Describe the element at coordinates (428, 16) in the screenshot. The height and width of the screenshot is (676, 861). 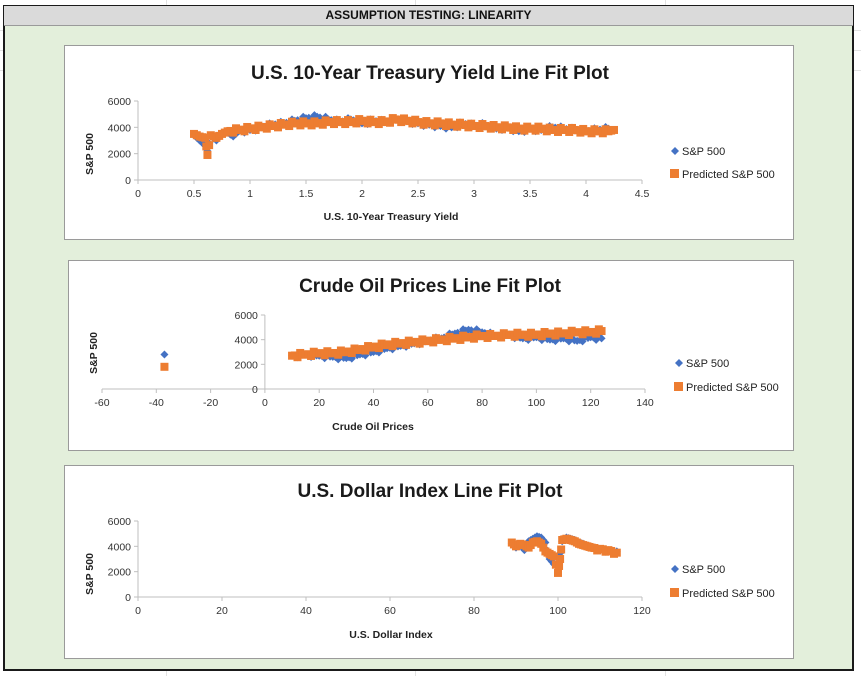
I see `sheet-header: ASSUMPTION TESTING: LINEARITY` at that location.